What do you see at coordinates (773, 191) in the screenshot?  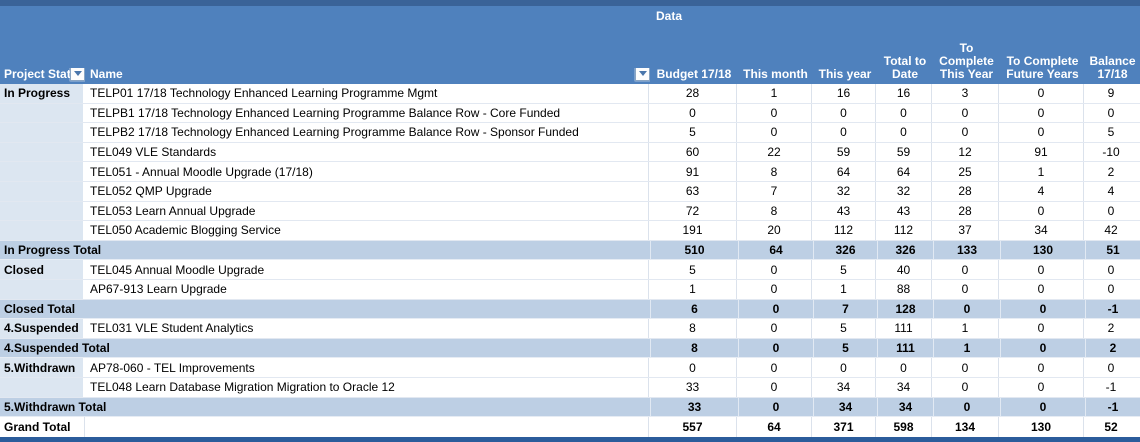 I see `value-cell: 7` at bounding box center [773, 191].